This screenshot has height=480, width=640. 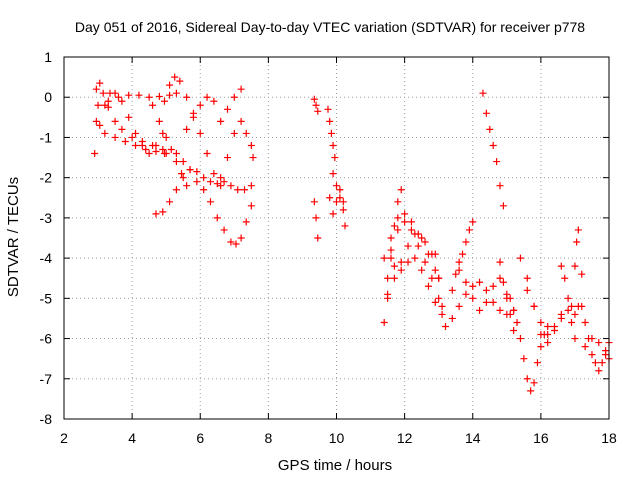 I want to click on x-tick-label: 16, so click(x=541, y=438).